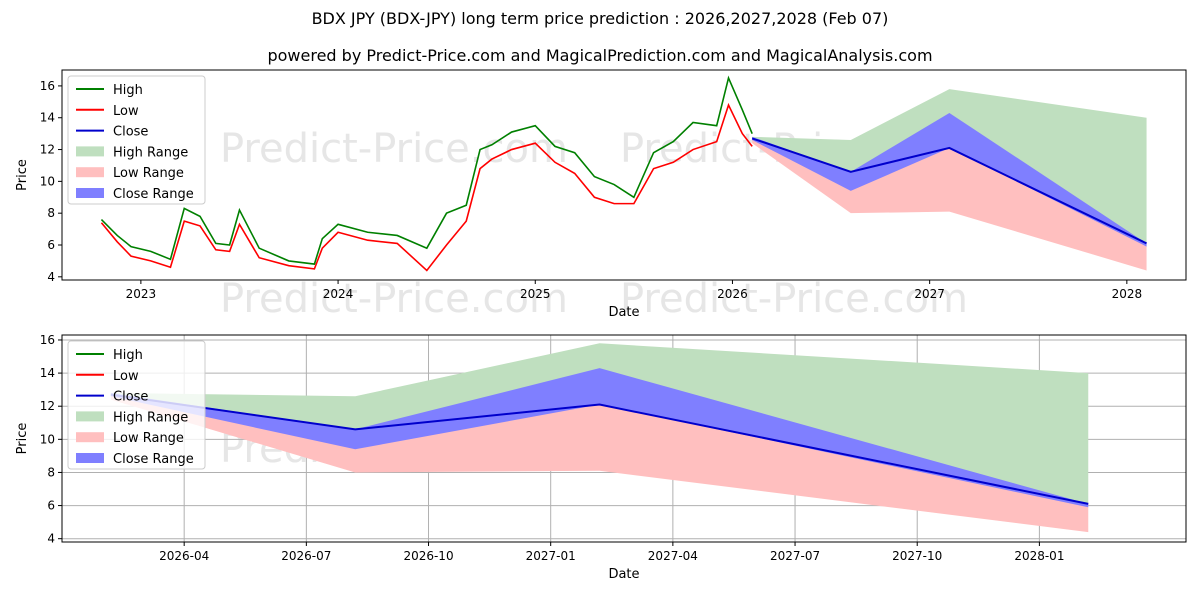 The height and width of the screenshot is (600, 1200). What do you see at coordinates (338, 294) in the screenshot?
I see `x-tick-label: 2024` at bounding box center [338, 294].